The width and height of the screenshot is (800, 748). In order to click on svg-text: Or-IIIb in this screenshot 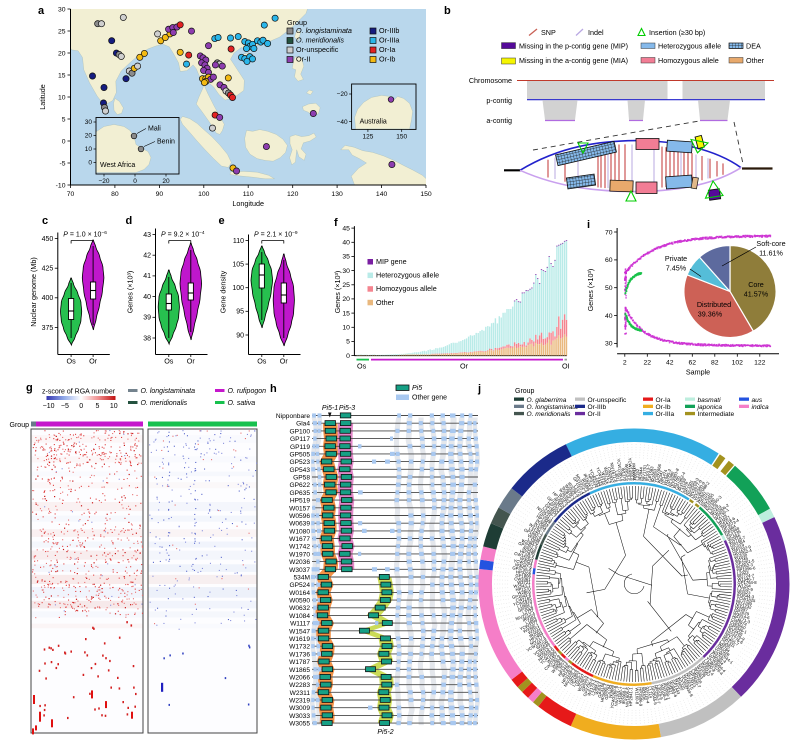, I will do `click(389, 30)`.